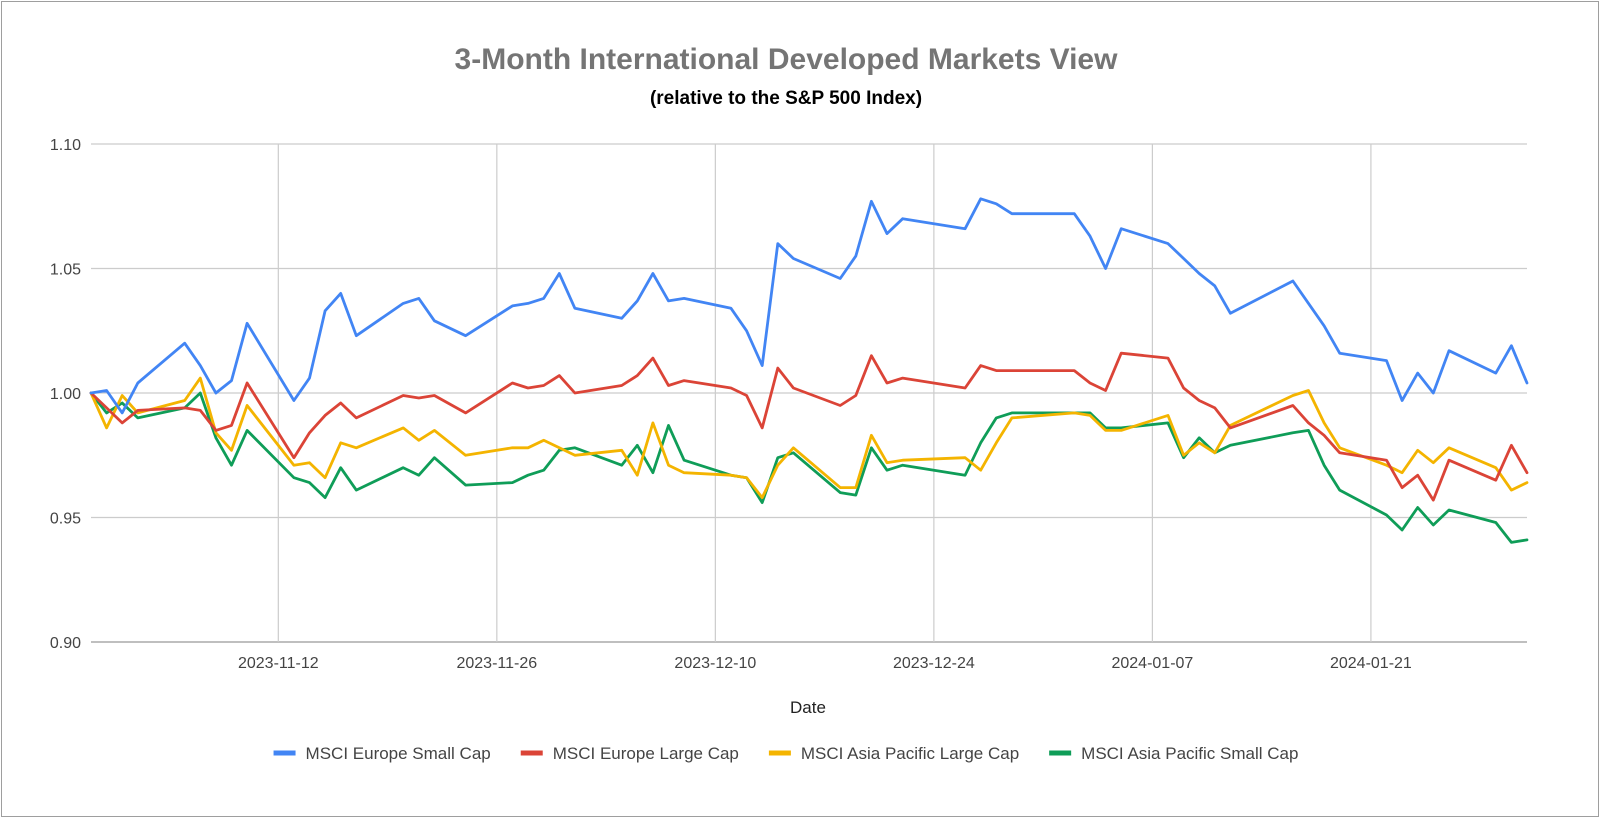  What do you see at coordinates (646, 753) in the screenshot?
I see `legend-label: MSCI Europe Large Cap` at bounding box center [646, 753].